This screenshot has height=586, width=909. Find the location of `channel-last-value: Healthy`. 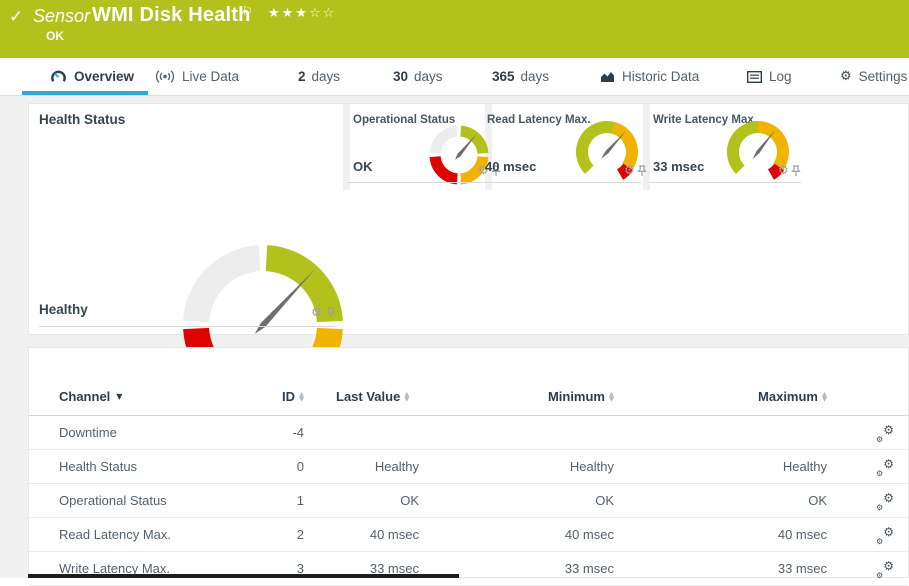

channel-last-value: Healthy is located at coordinates (396, 466).